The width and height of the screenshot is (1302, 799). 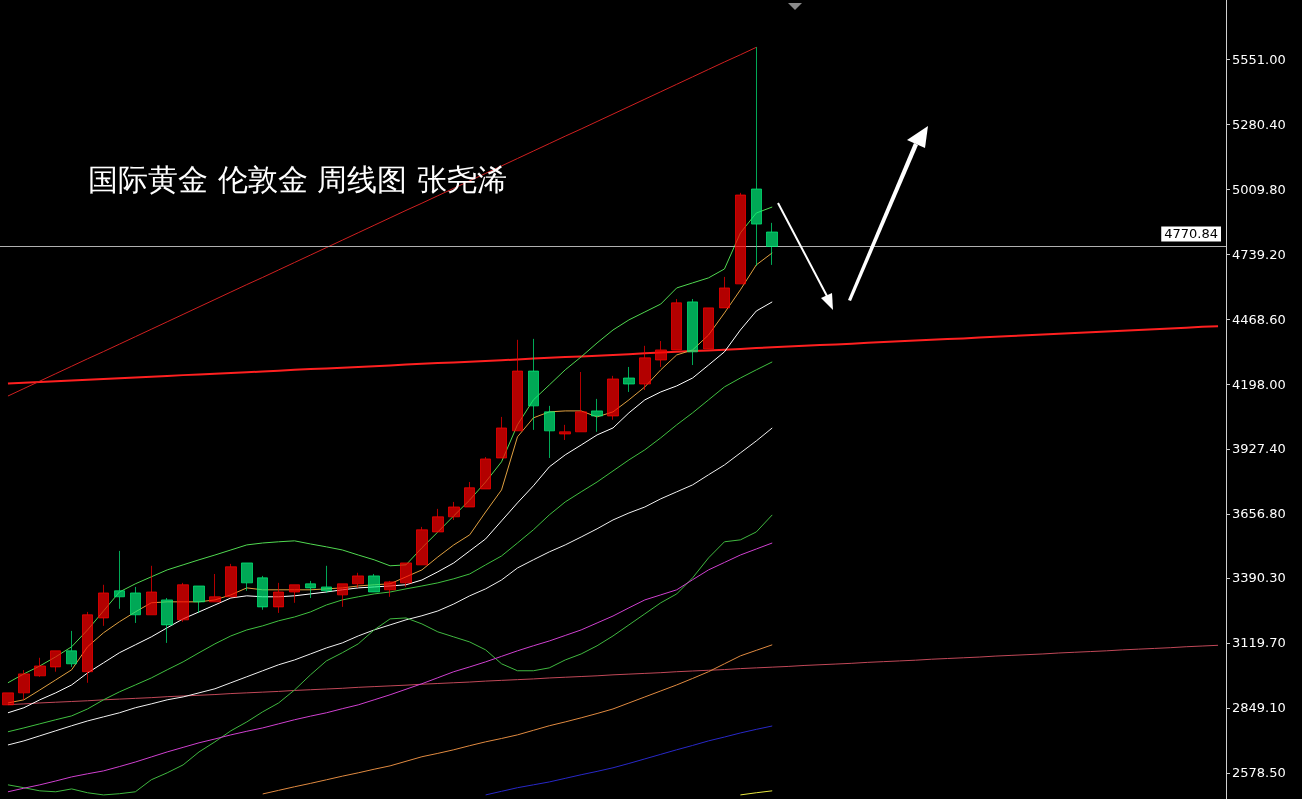 What do you see at coordinates (1259, 254) in the screenshot?
I see `y-tick-label: 4739.20` at bounding box center [1259, 254].